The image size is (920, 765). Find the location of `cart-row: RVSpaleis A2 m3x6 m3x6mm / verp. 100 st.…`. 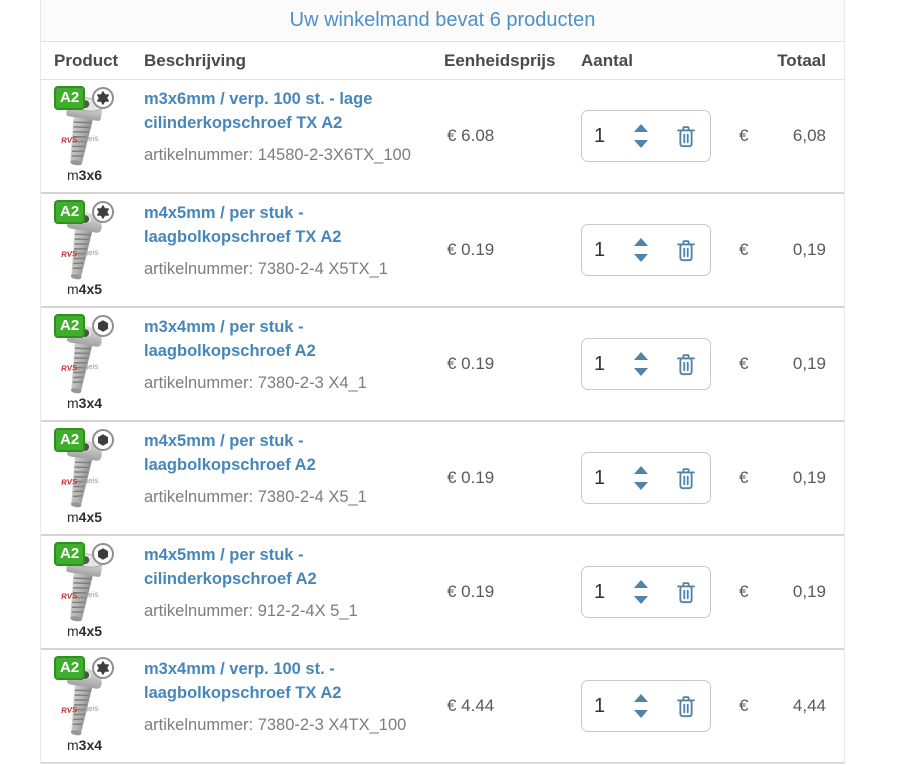

cart-row: RVSpaleis A2 m3x6 m3x6mm / verp. 100 st.… is located at coordinates (442, 137).